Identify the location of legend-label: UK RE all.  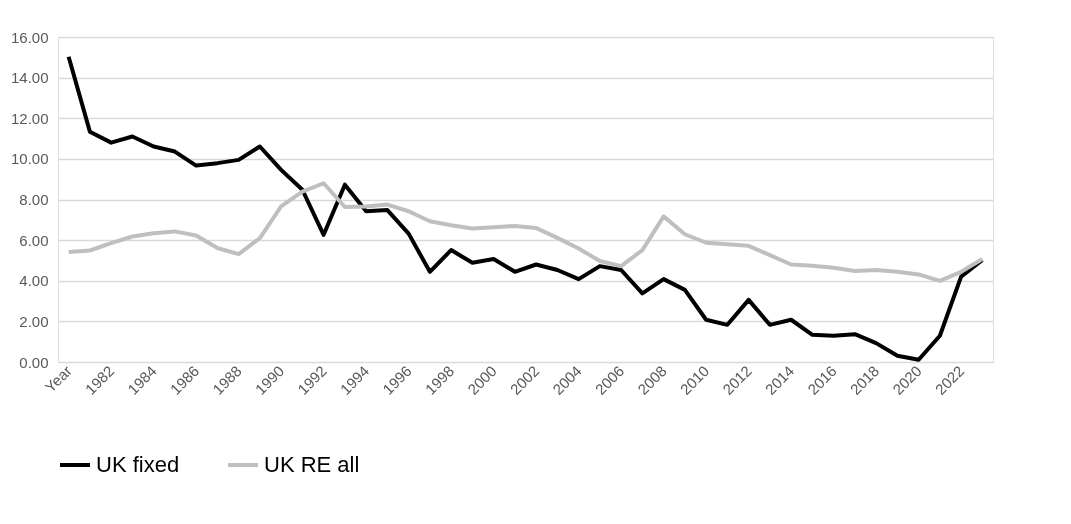
(312, 464).